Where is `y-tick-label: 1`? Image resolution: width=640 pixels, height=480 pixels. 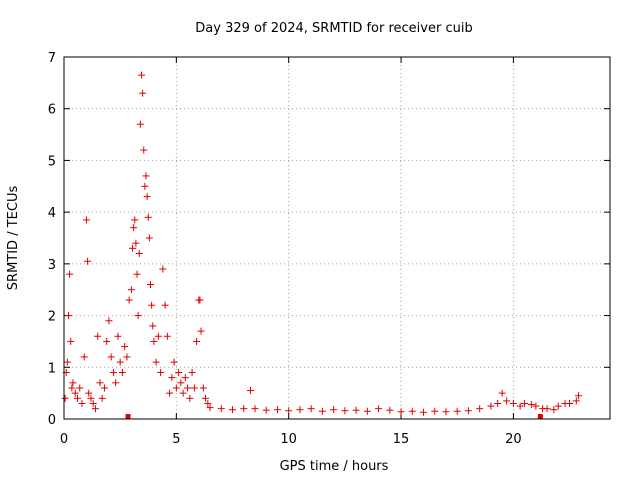
y-tick-label: 1 is located at coordinates (52, 368).